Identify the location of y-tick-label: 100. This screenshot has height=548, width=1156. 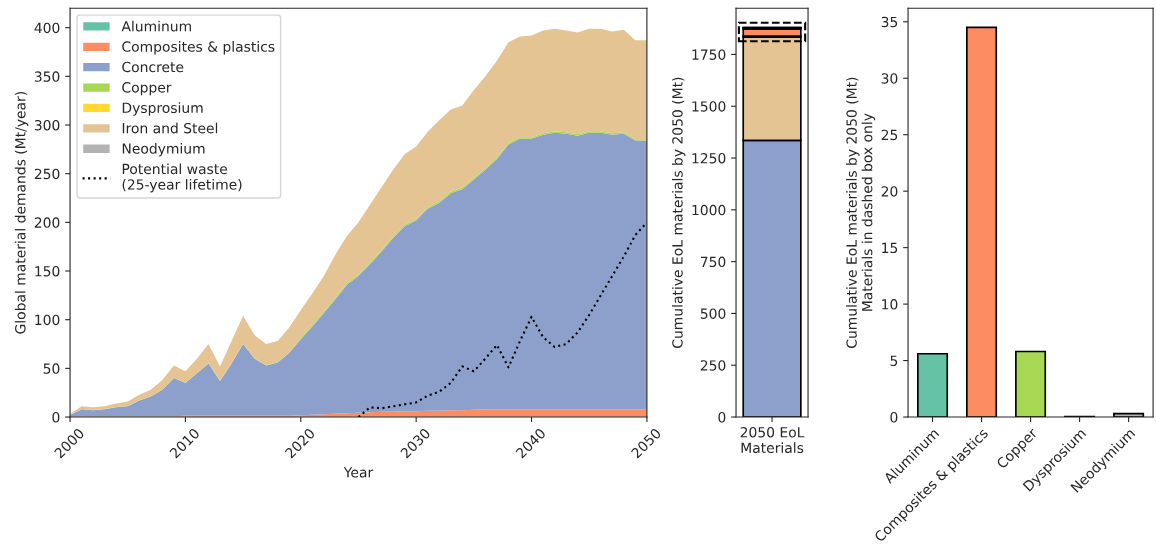
(47, 320).